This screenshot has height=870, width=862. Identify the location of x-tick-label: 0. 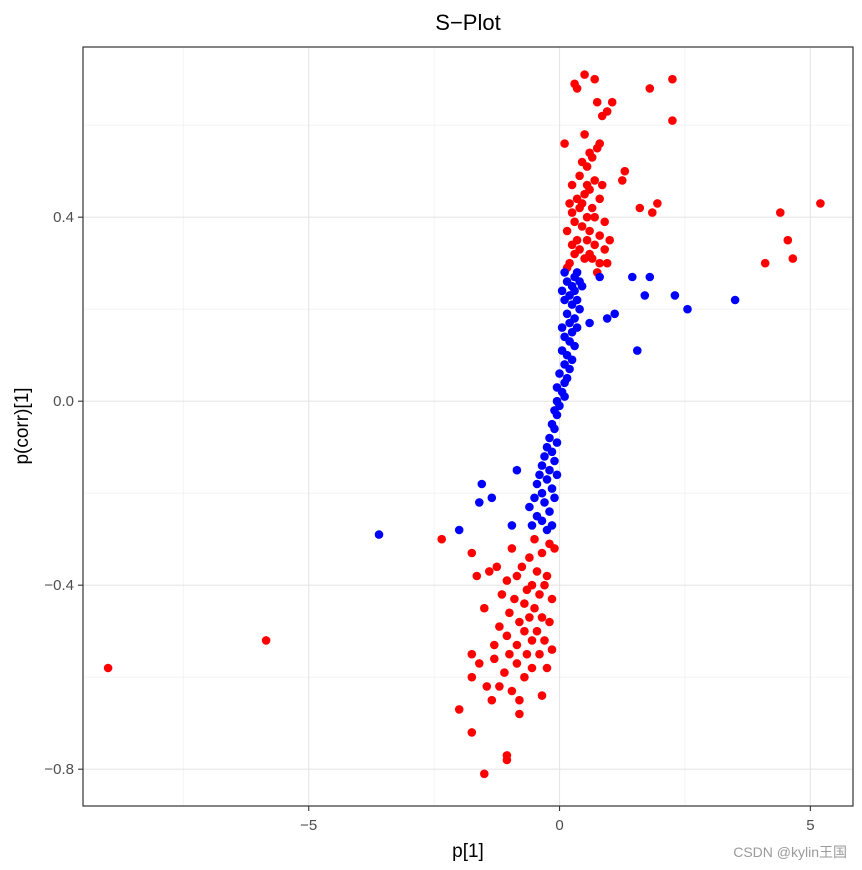
(559, 825).